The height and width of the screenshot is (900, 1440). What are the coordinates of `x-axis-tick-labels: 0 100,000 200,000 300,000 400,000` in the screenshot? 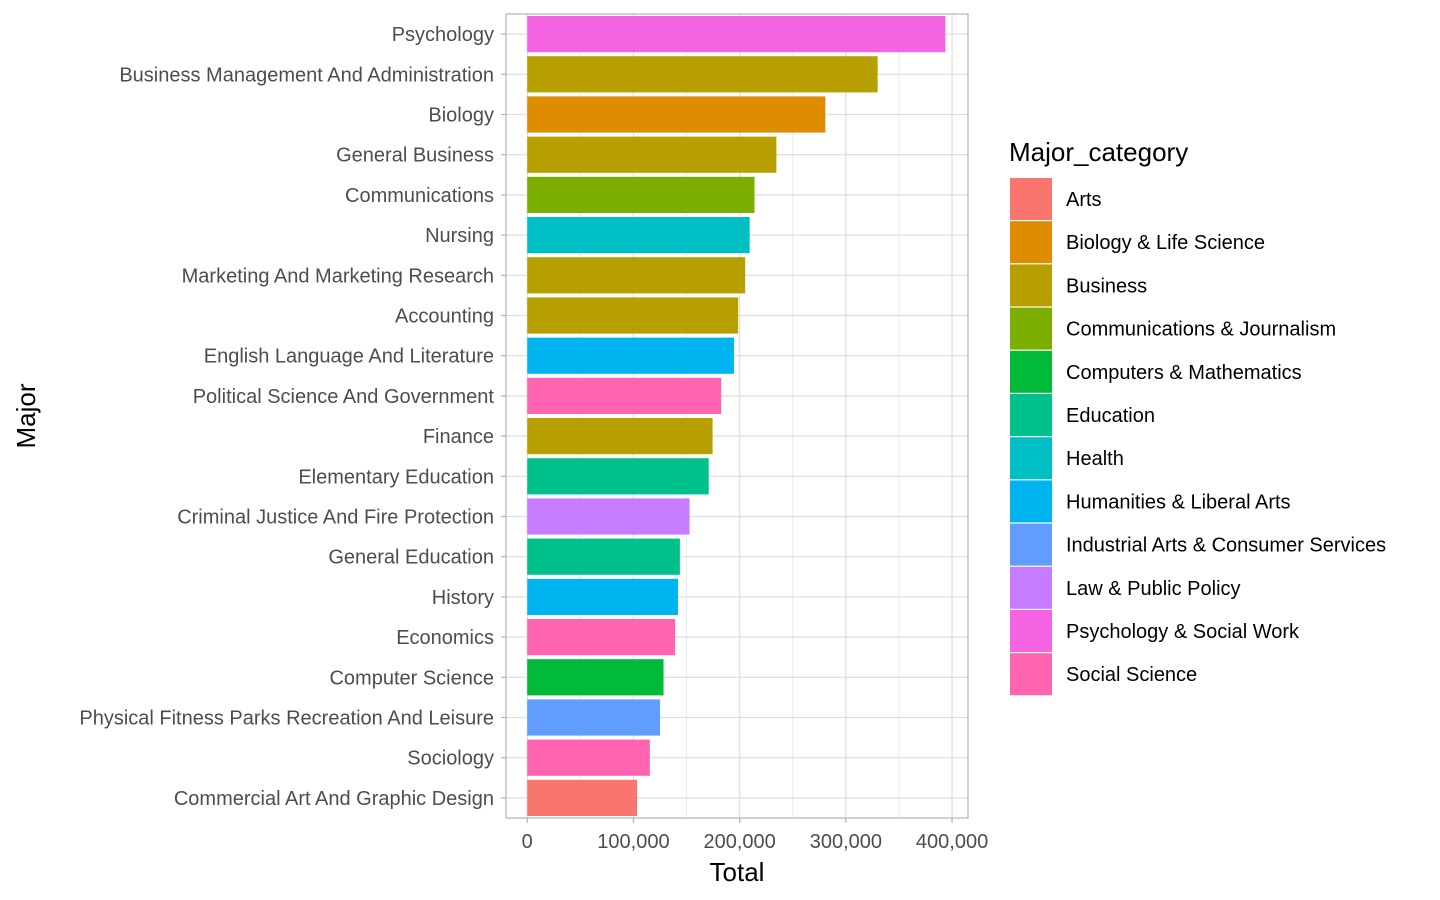 It's located at (755, 835).